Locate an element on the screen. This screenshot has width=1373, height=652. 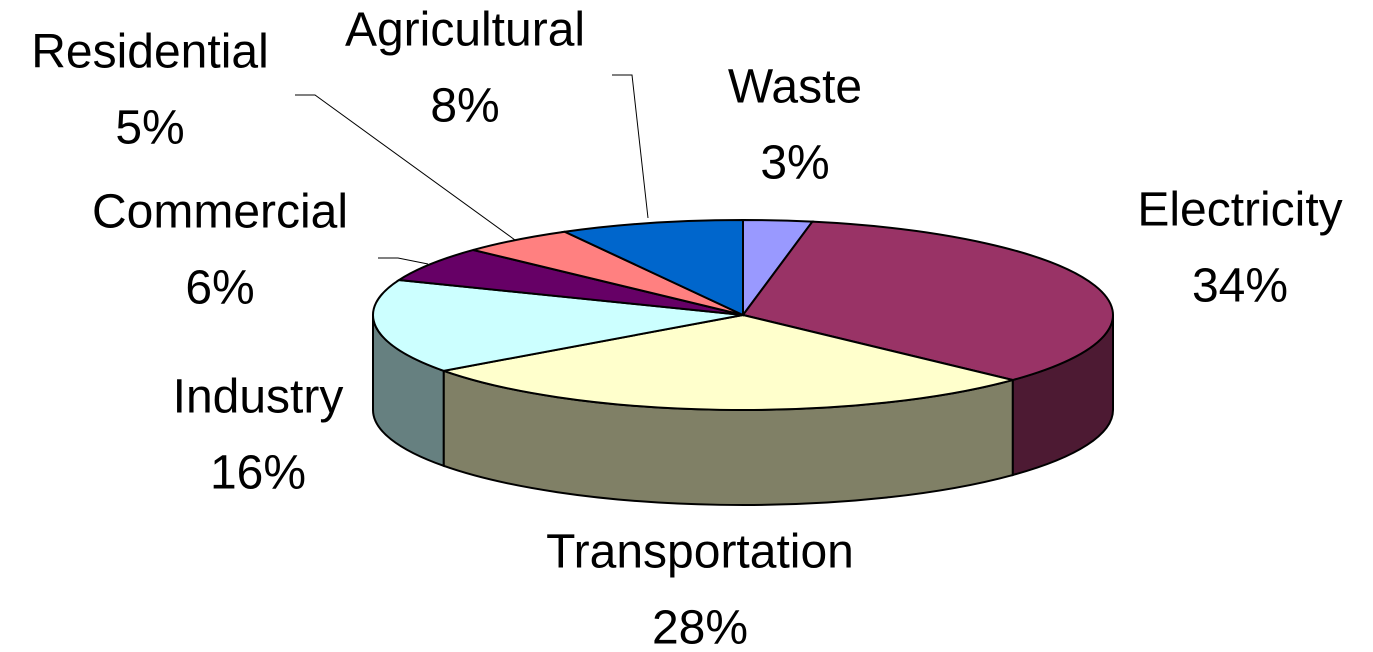
slice-value-label: 8% is located at coordinates (464, 106).